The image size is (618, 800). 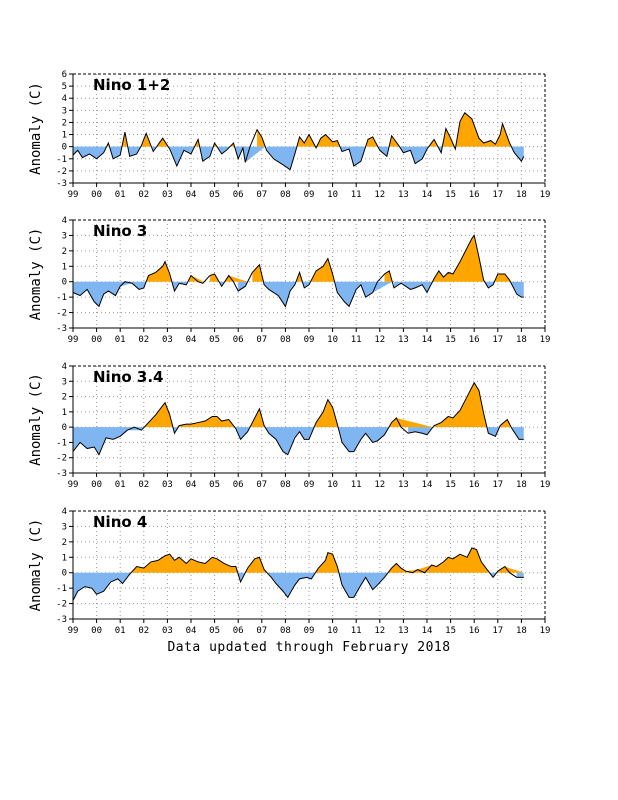 What do you see at coordinates (64, 75) in the screenshot?
I see `y-tick-label: 6` at bounding box center [64, 75].